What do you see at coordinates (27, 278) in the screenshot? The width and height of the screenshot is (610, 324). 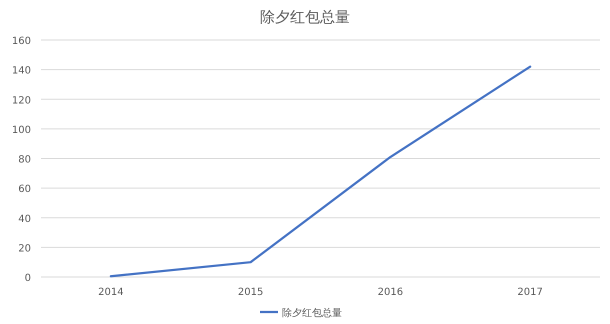 I see `y-tick-label: 0` at bounding box center [27, 278].